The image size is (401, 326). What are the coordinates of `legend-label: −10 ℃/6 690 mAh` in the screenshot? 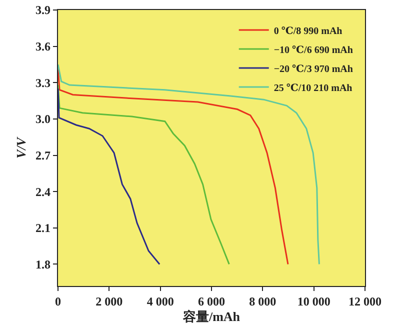 It's located at (314, 50).